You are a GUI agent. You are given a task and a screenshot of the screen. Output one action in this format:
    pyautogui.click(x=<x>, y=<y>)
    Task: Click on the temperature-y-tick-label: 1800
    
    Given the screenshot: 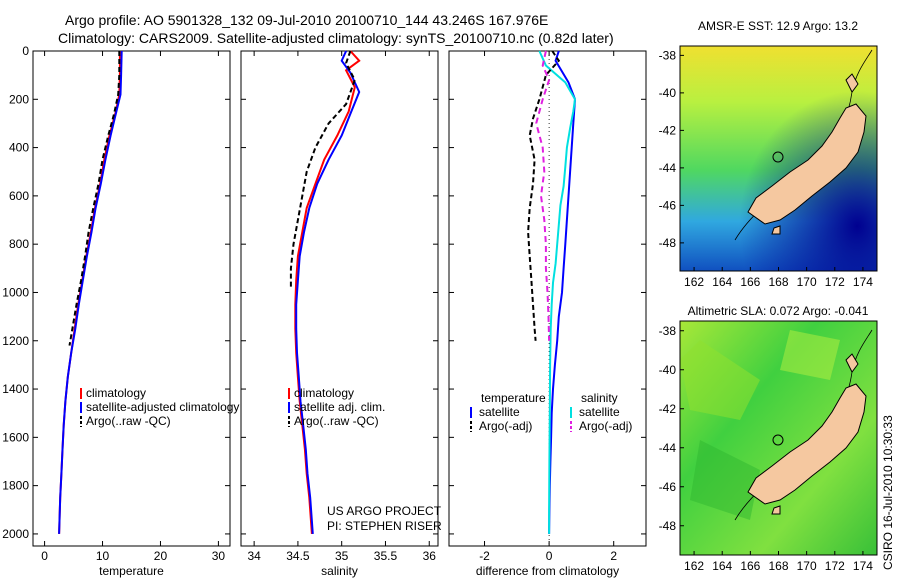 What is the action you would take?
    pyautogui.click(x=15, y=486)
    